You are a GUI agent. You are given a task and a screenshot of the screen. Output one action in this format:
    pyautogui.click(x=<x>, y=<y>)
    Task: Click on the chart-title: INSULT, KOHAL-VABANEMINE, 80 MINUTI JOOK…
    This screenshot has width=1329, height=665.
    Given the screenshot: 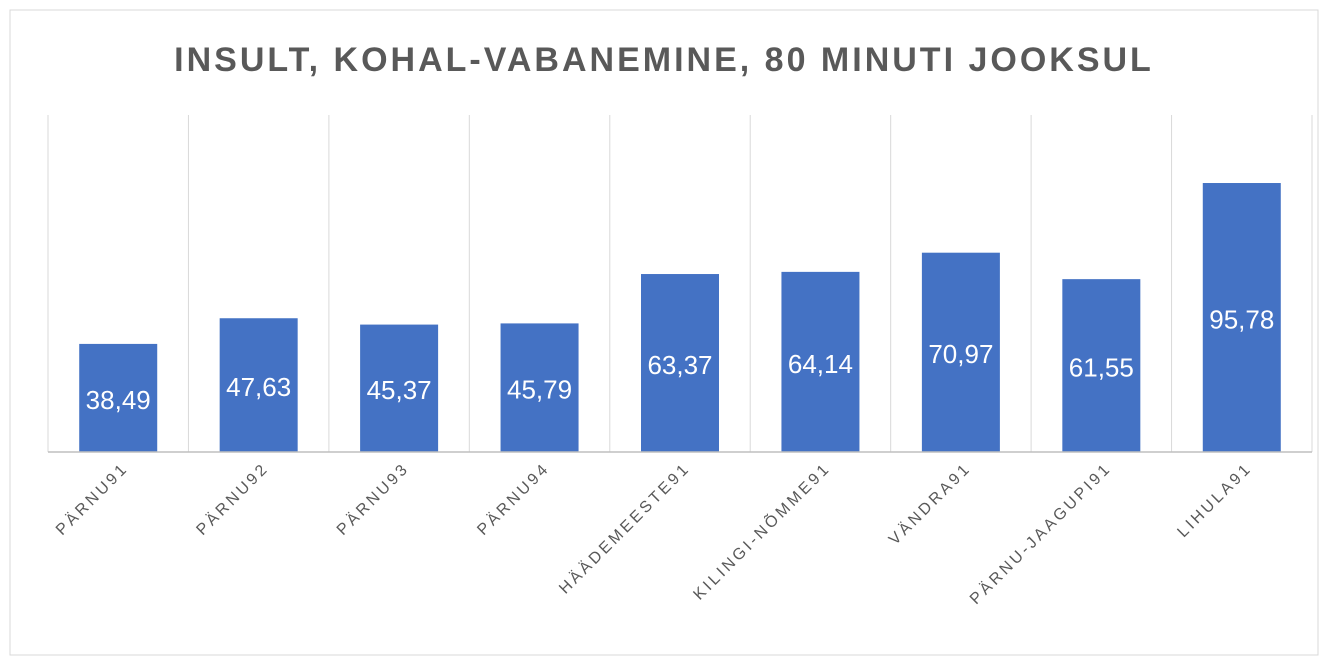 What is the action you would take?
    pyautogui.click(x=664, y=60)
    